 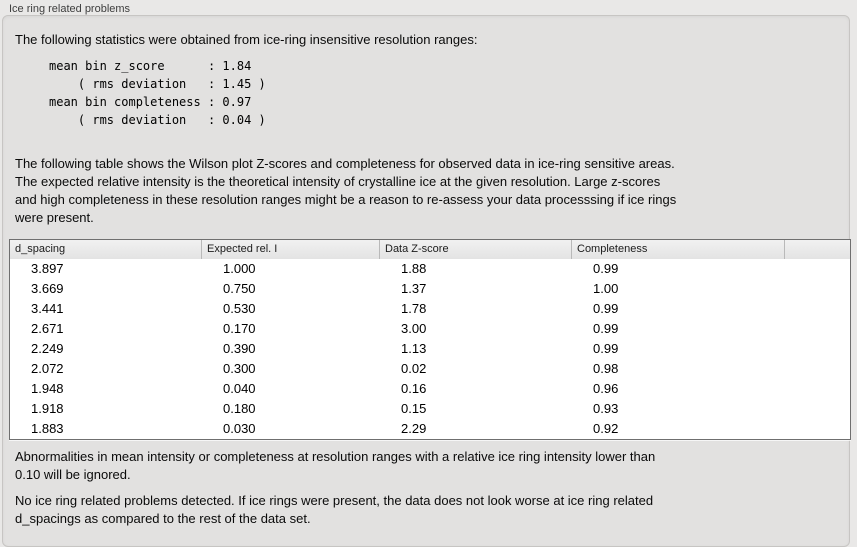 What do you see at coordinates (430, 309) in the screenshot?
I see `table-row: 3.441 0.530 1.78 0.99` at bounding box center [430, 309].